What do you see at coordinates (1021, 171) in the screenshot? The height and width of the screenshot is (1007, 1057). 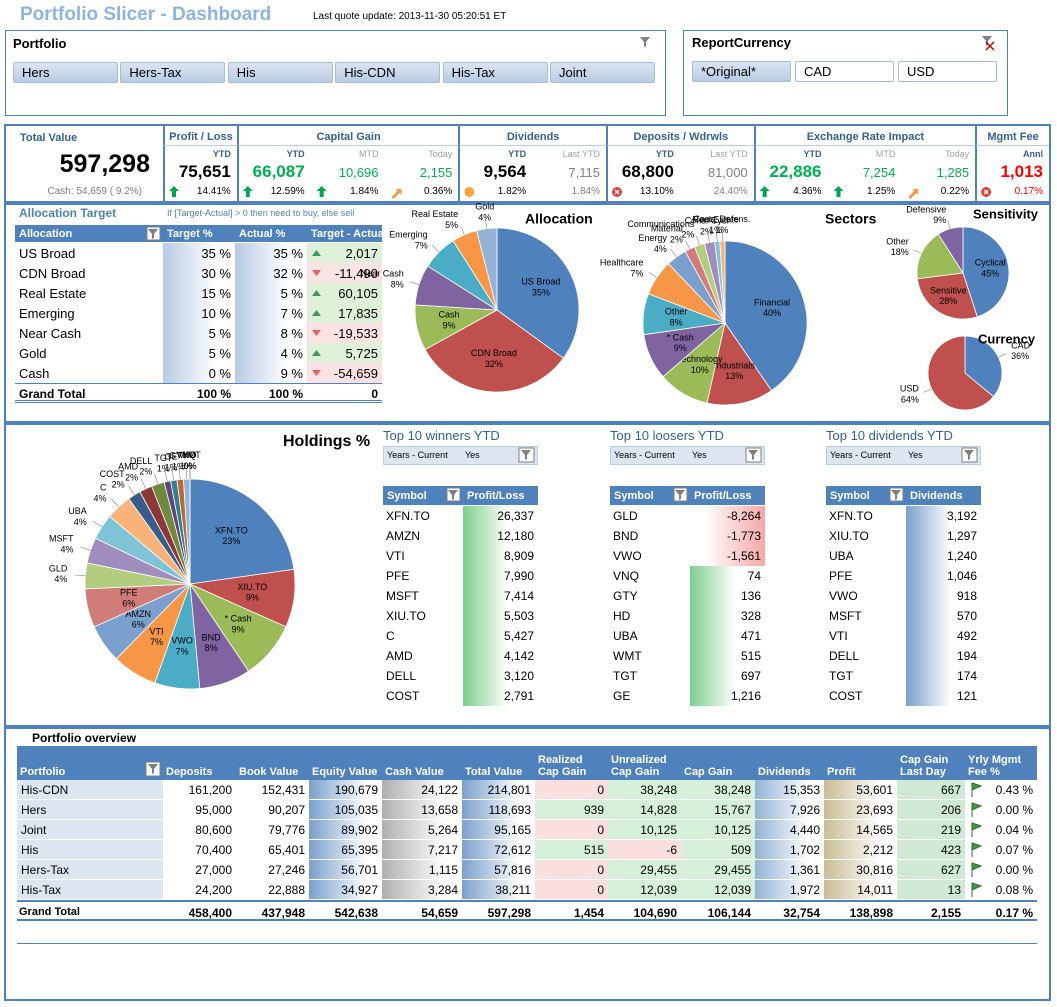 I see `kpi-value: 1,013` at bounding box center [1021, 171].